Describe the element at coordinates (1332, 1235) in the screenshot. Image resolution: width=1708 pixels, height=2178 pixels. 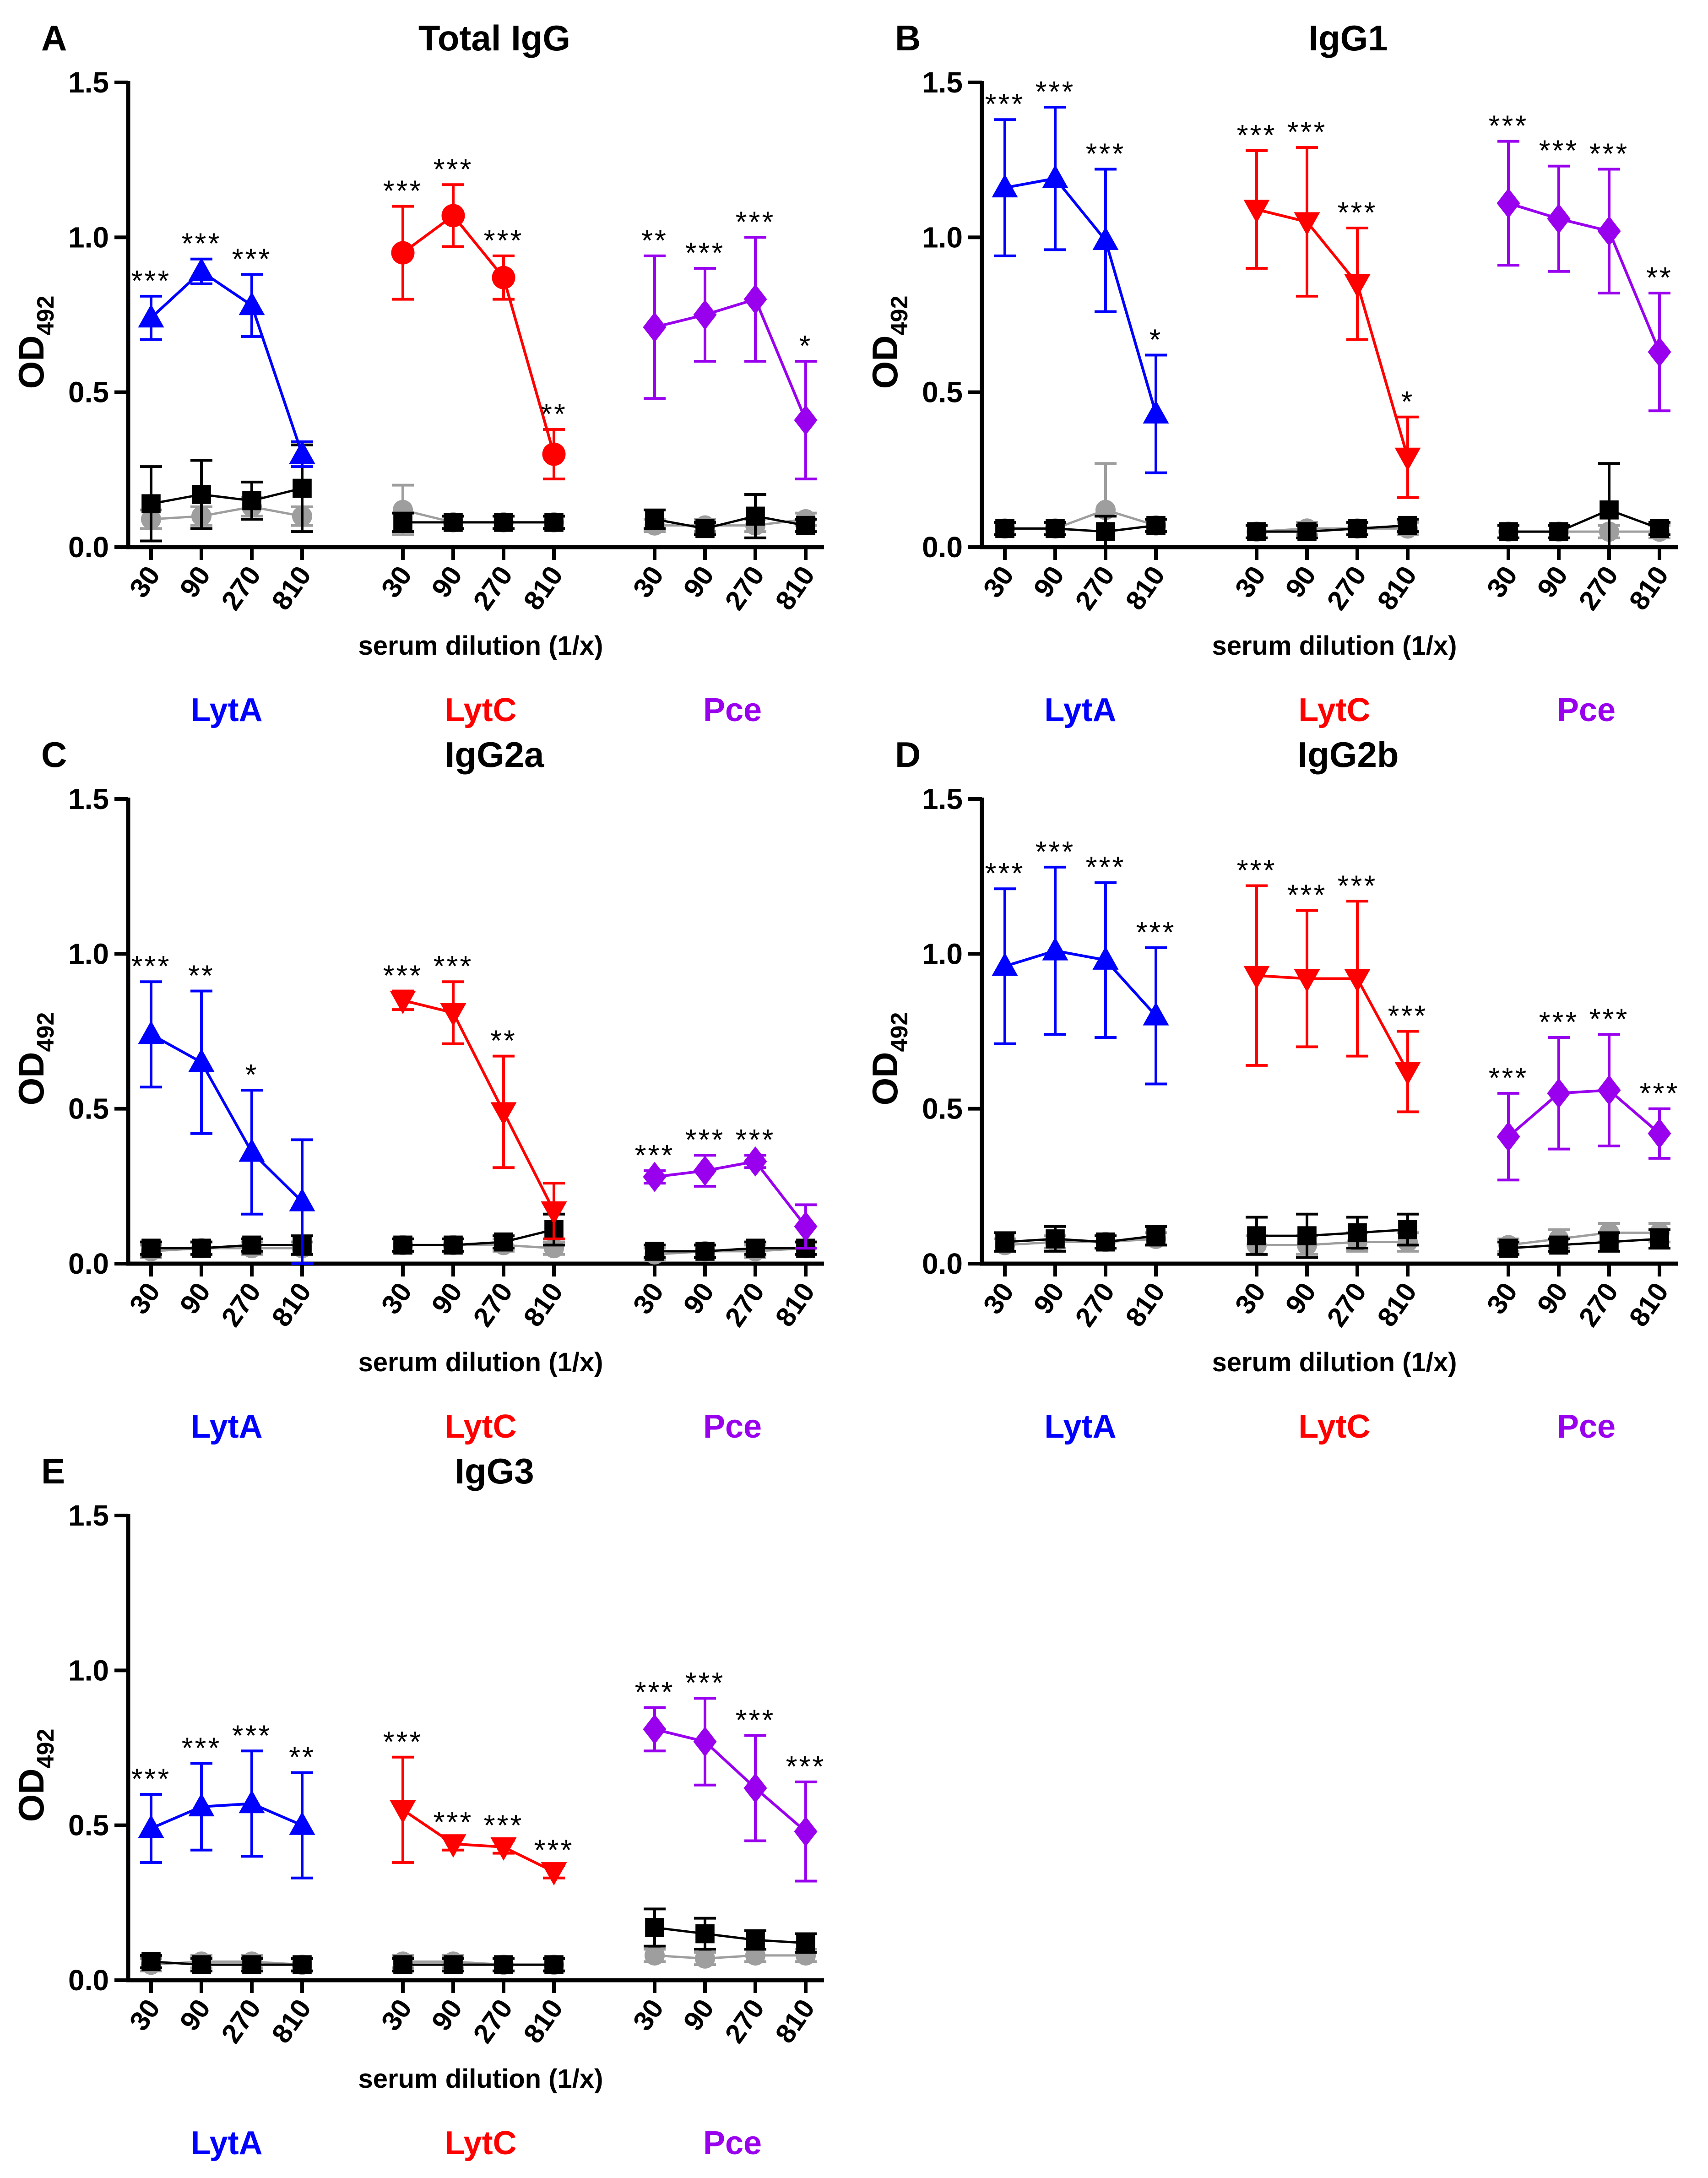
I see `control-black-lytc` at that location.